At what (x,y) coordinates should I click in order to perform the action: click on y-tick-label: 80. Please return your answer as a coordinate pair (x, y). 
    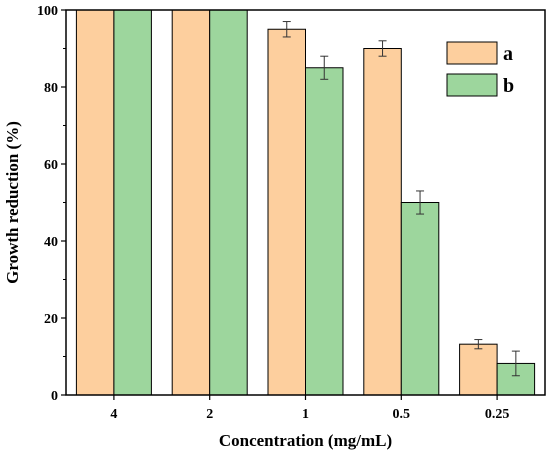
    Looking at the image, I should click on (51, 88).